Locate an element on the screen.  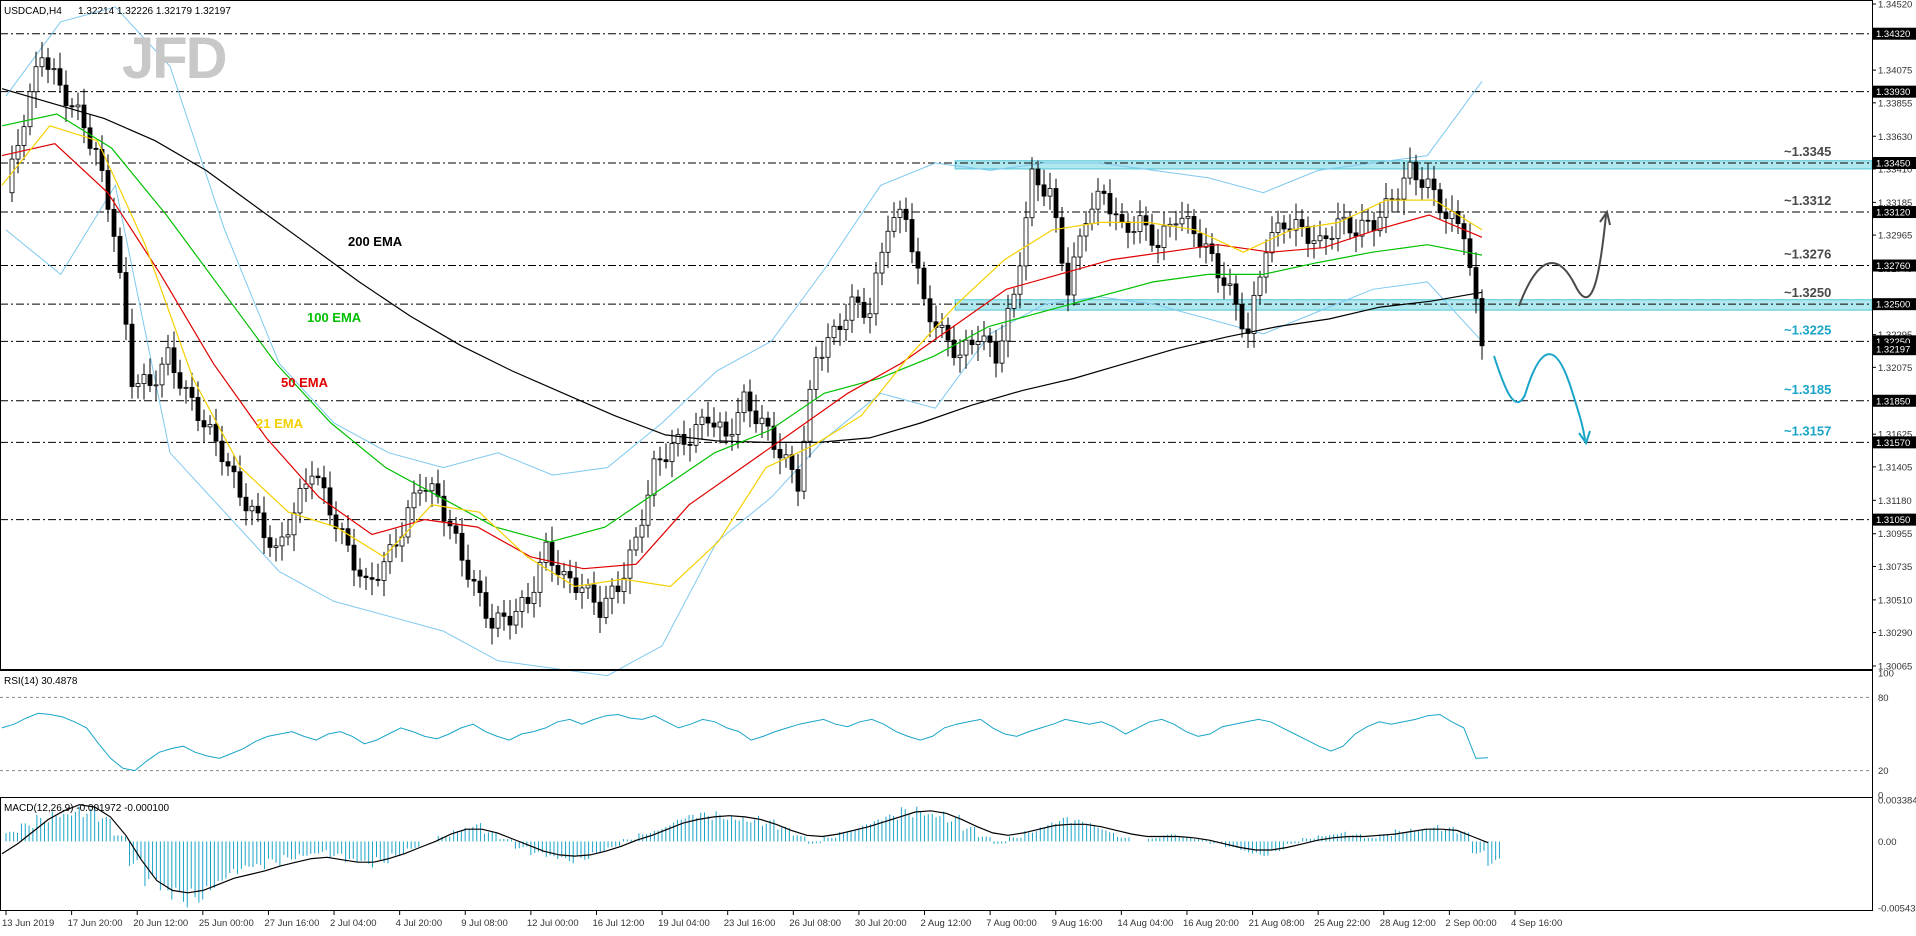
rsi-tick-label: 100 is located at coordinates (1886, 674).